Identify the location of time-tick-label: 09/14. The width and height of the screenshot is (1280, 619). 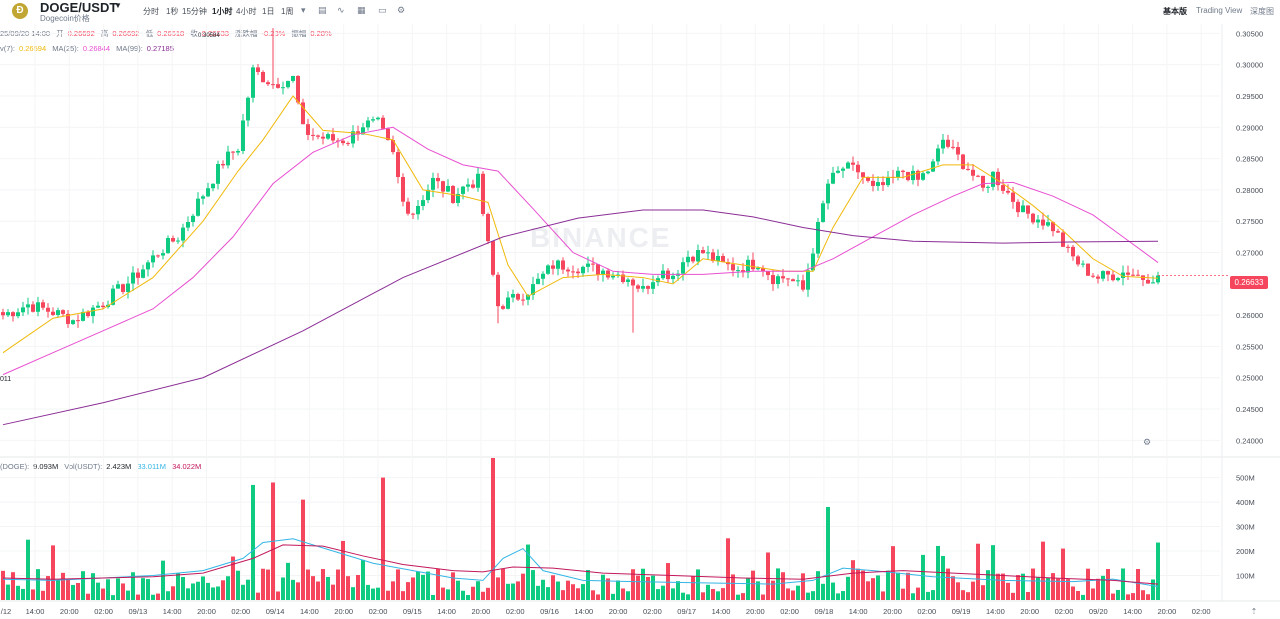
(275, 611).